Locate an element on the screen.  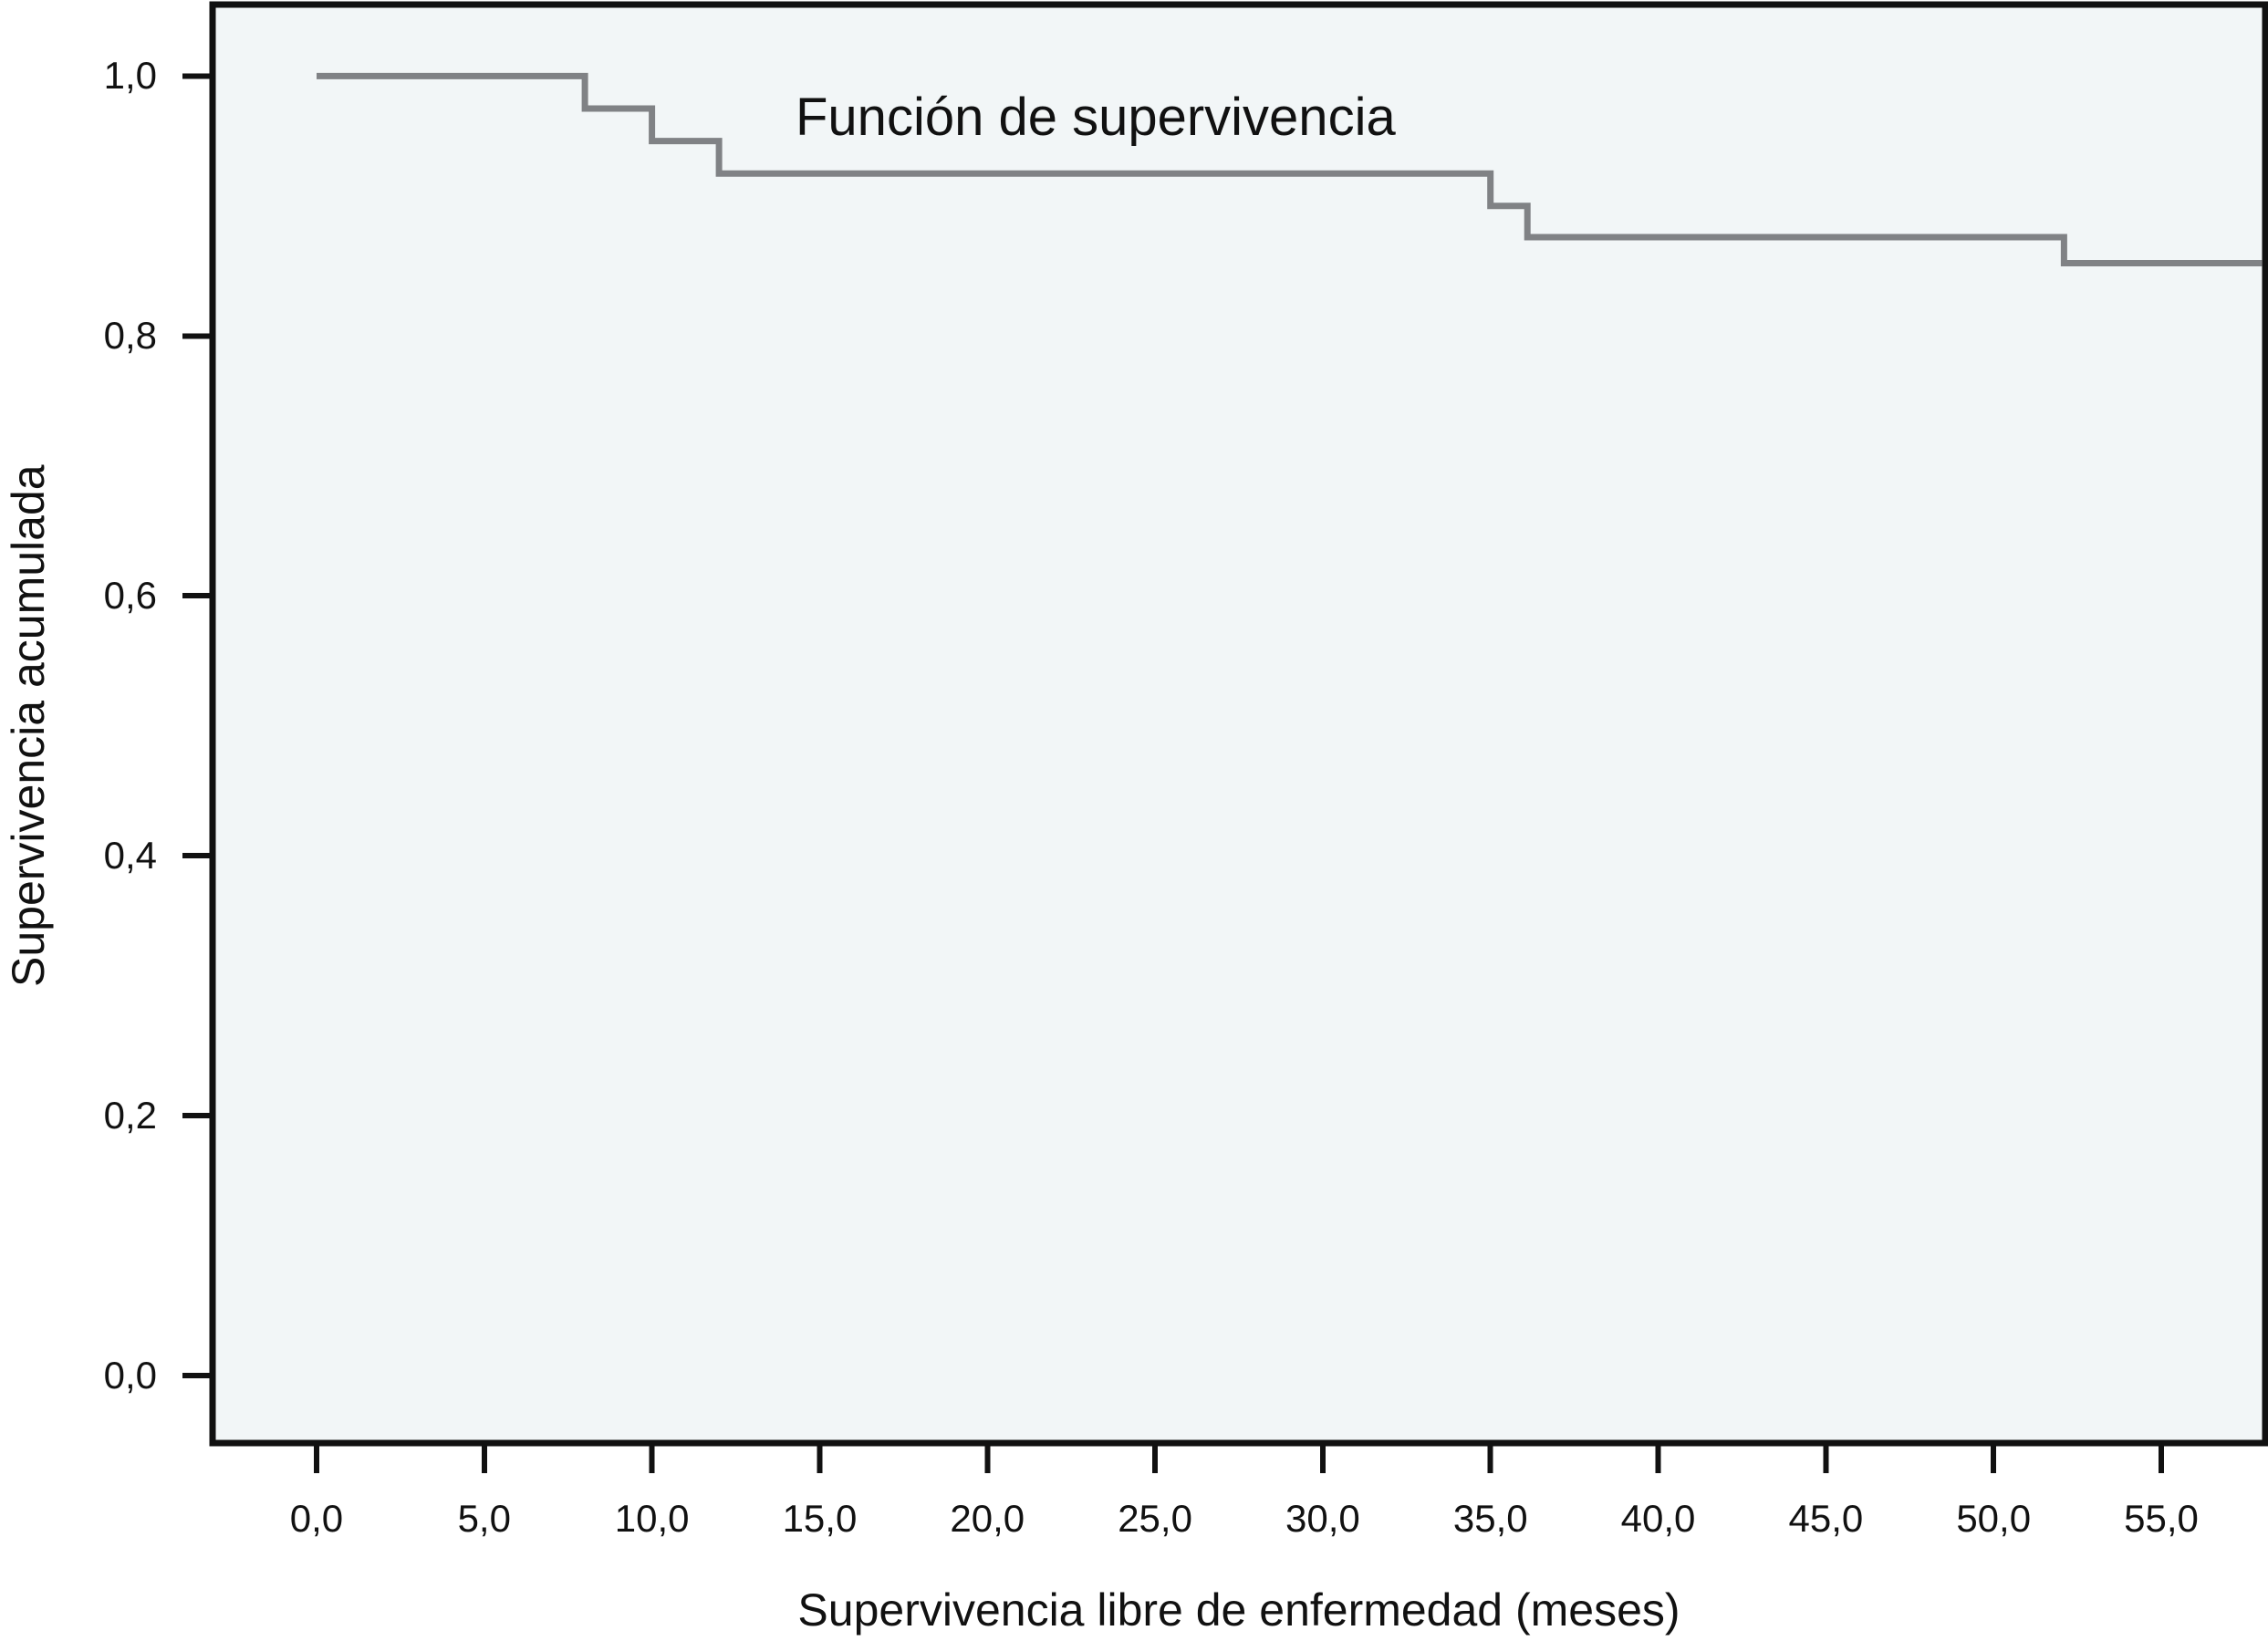
x-tick-label: 0,0 is located at coordinates (316, 1518).